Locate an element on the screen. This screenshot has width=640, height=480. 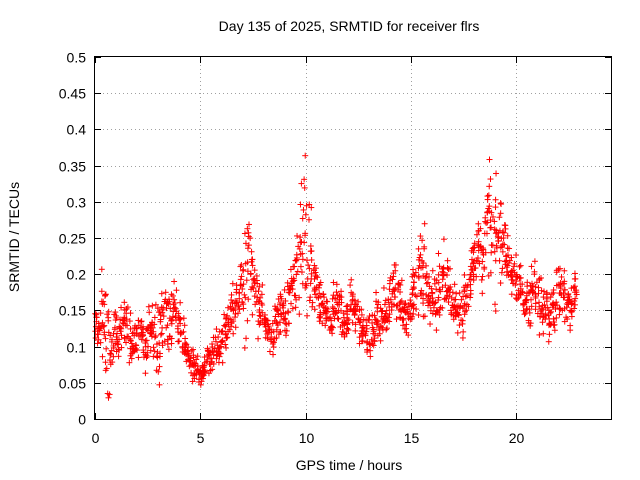
x-tick-label: 20 is located at coordinates (517, 438).